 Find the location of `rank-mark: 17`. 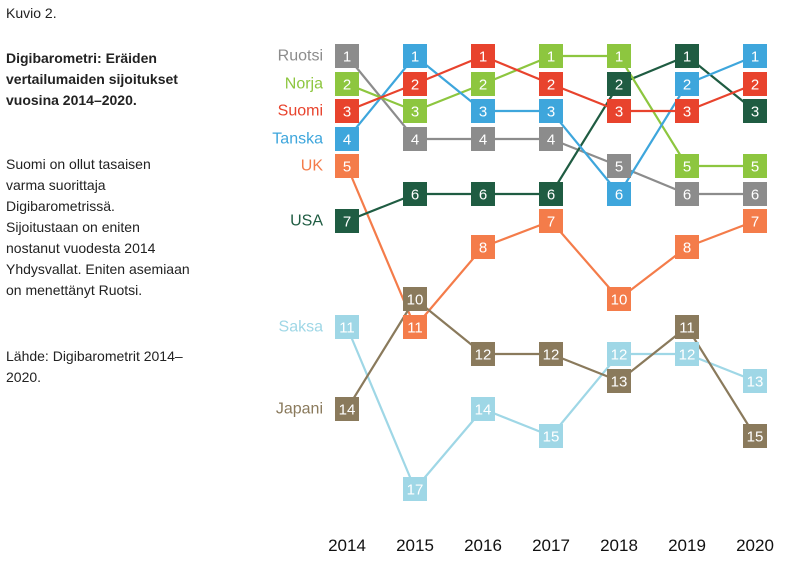

rank-mark: 17 is located at coordinates (415, 489).